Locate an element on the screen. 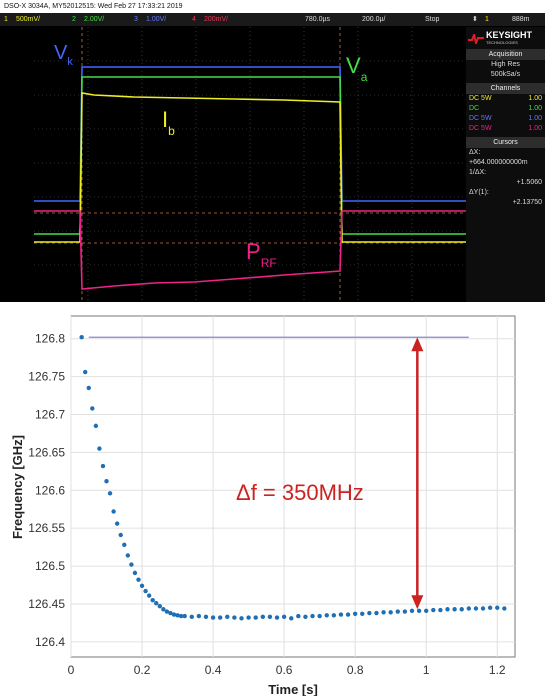 The width and height of the screenshot is (545, 696). brand-name: KEYSIGHT is located at coordinates (509, 35).